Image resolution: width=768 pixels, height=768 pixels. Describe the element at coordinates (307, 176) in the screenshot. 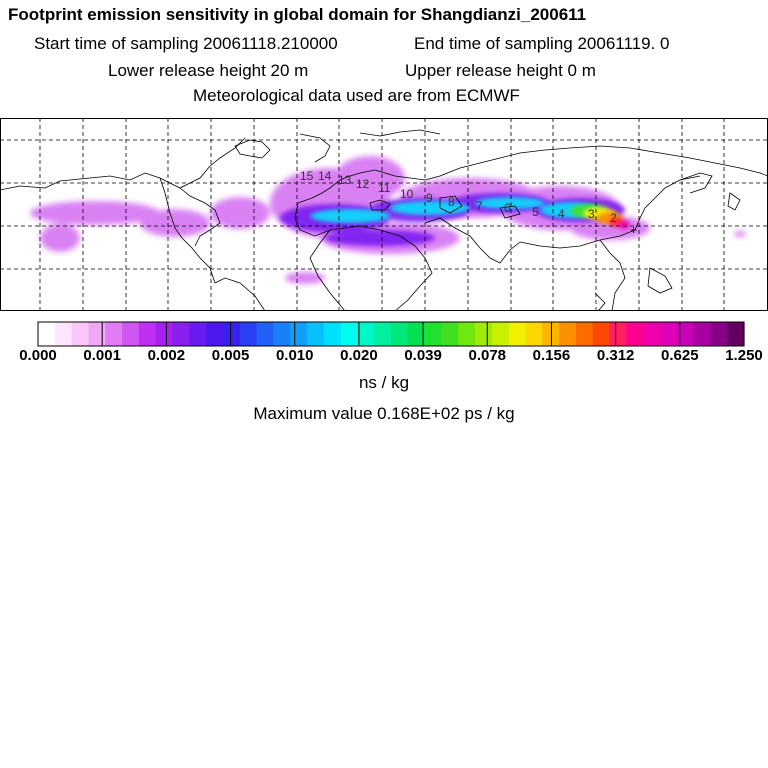

I see `trajectory-label: 15` at that location.